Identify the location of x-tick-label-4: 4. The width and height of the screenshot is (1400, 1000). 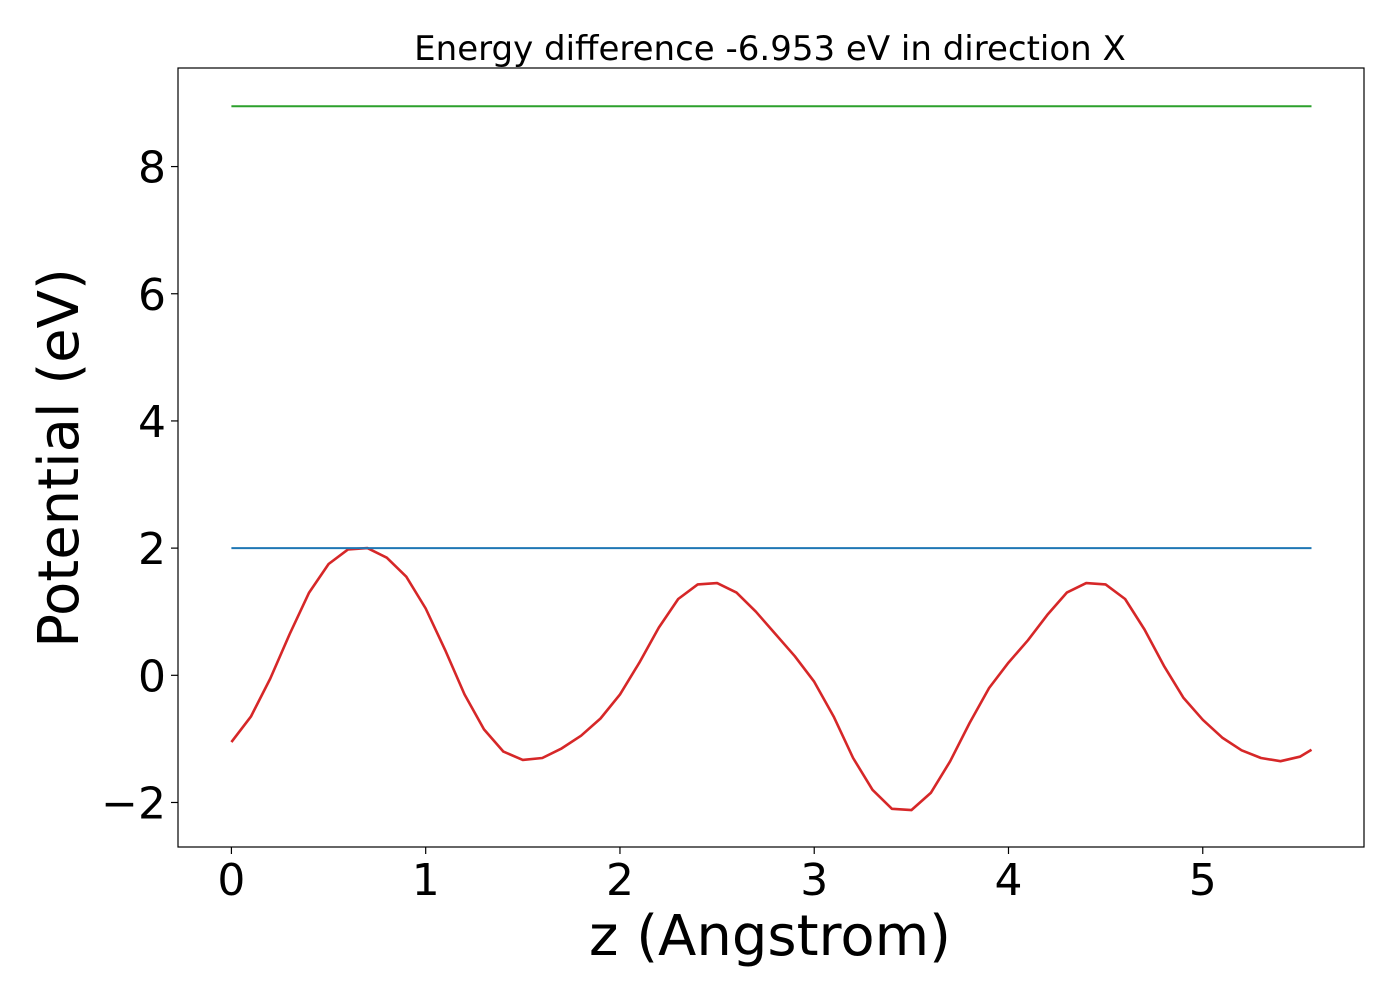
(1008, 880).